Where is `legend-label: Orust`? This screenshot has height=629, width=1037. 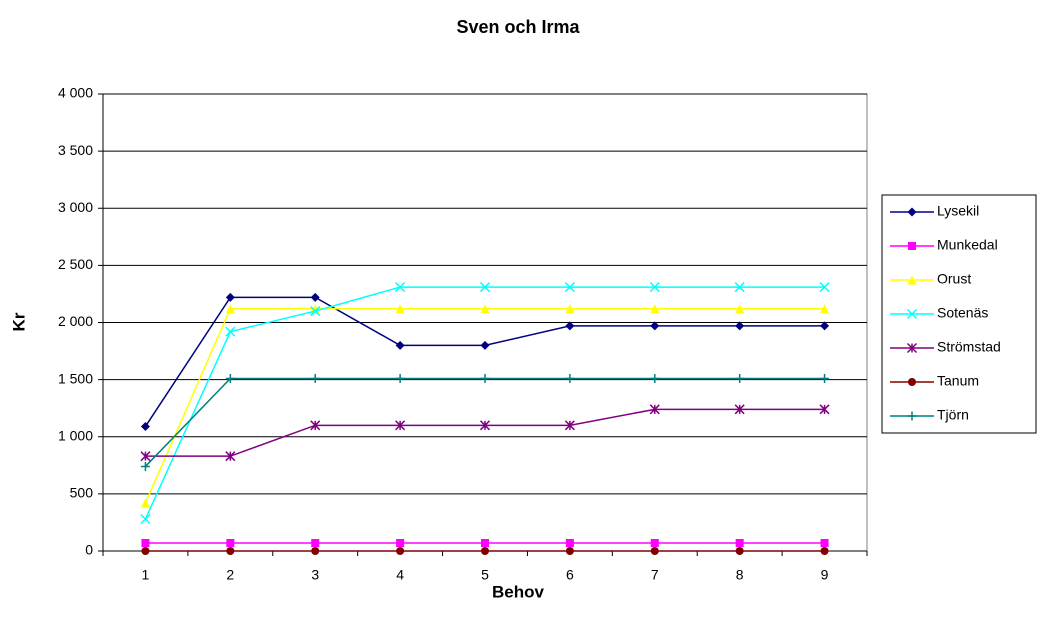 legend-label: Orust is located at coordinates (954, 279).